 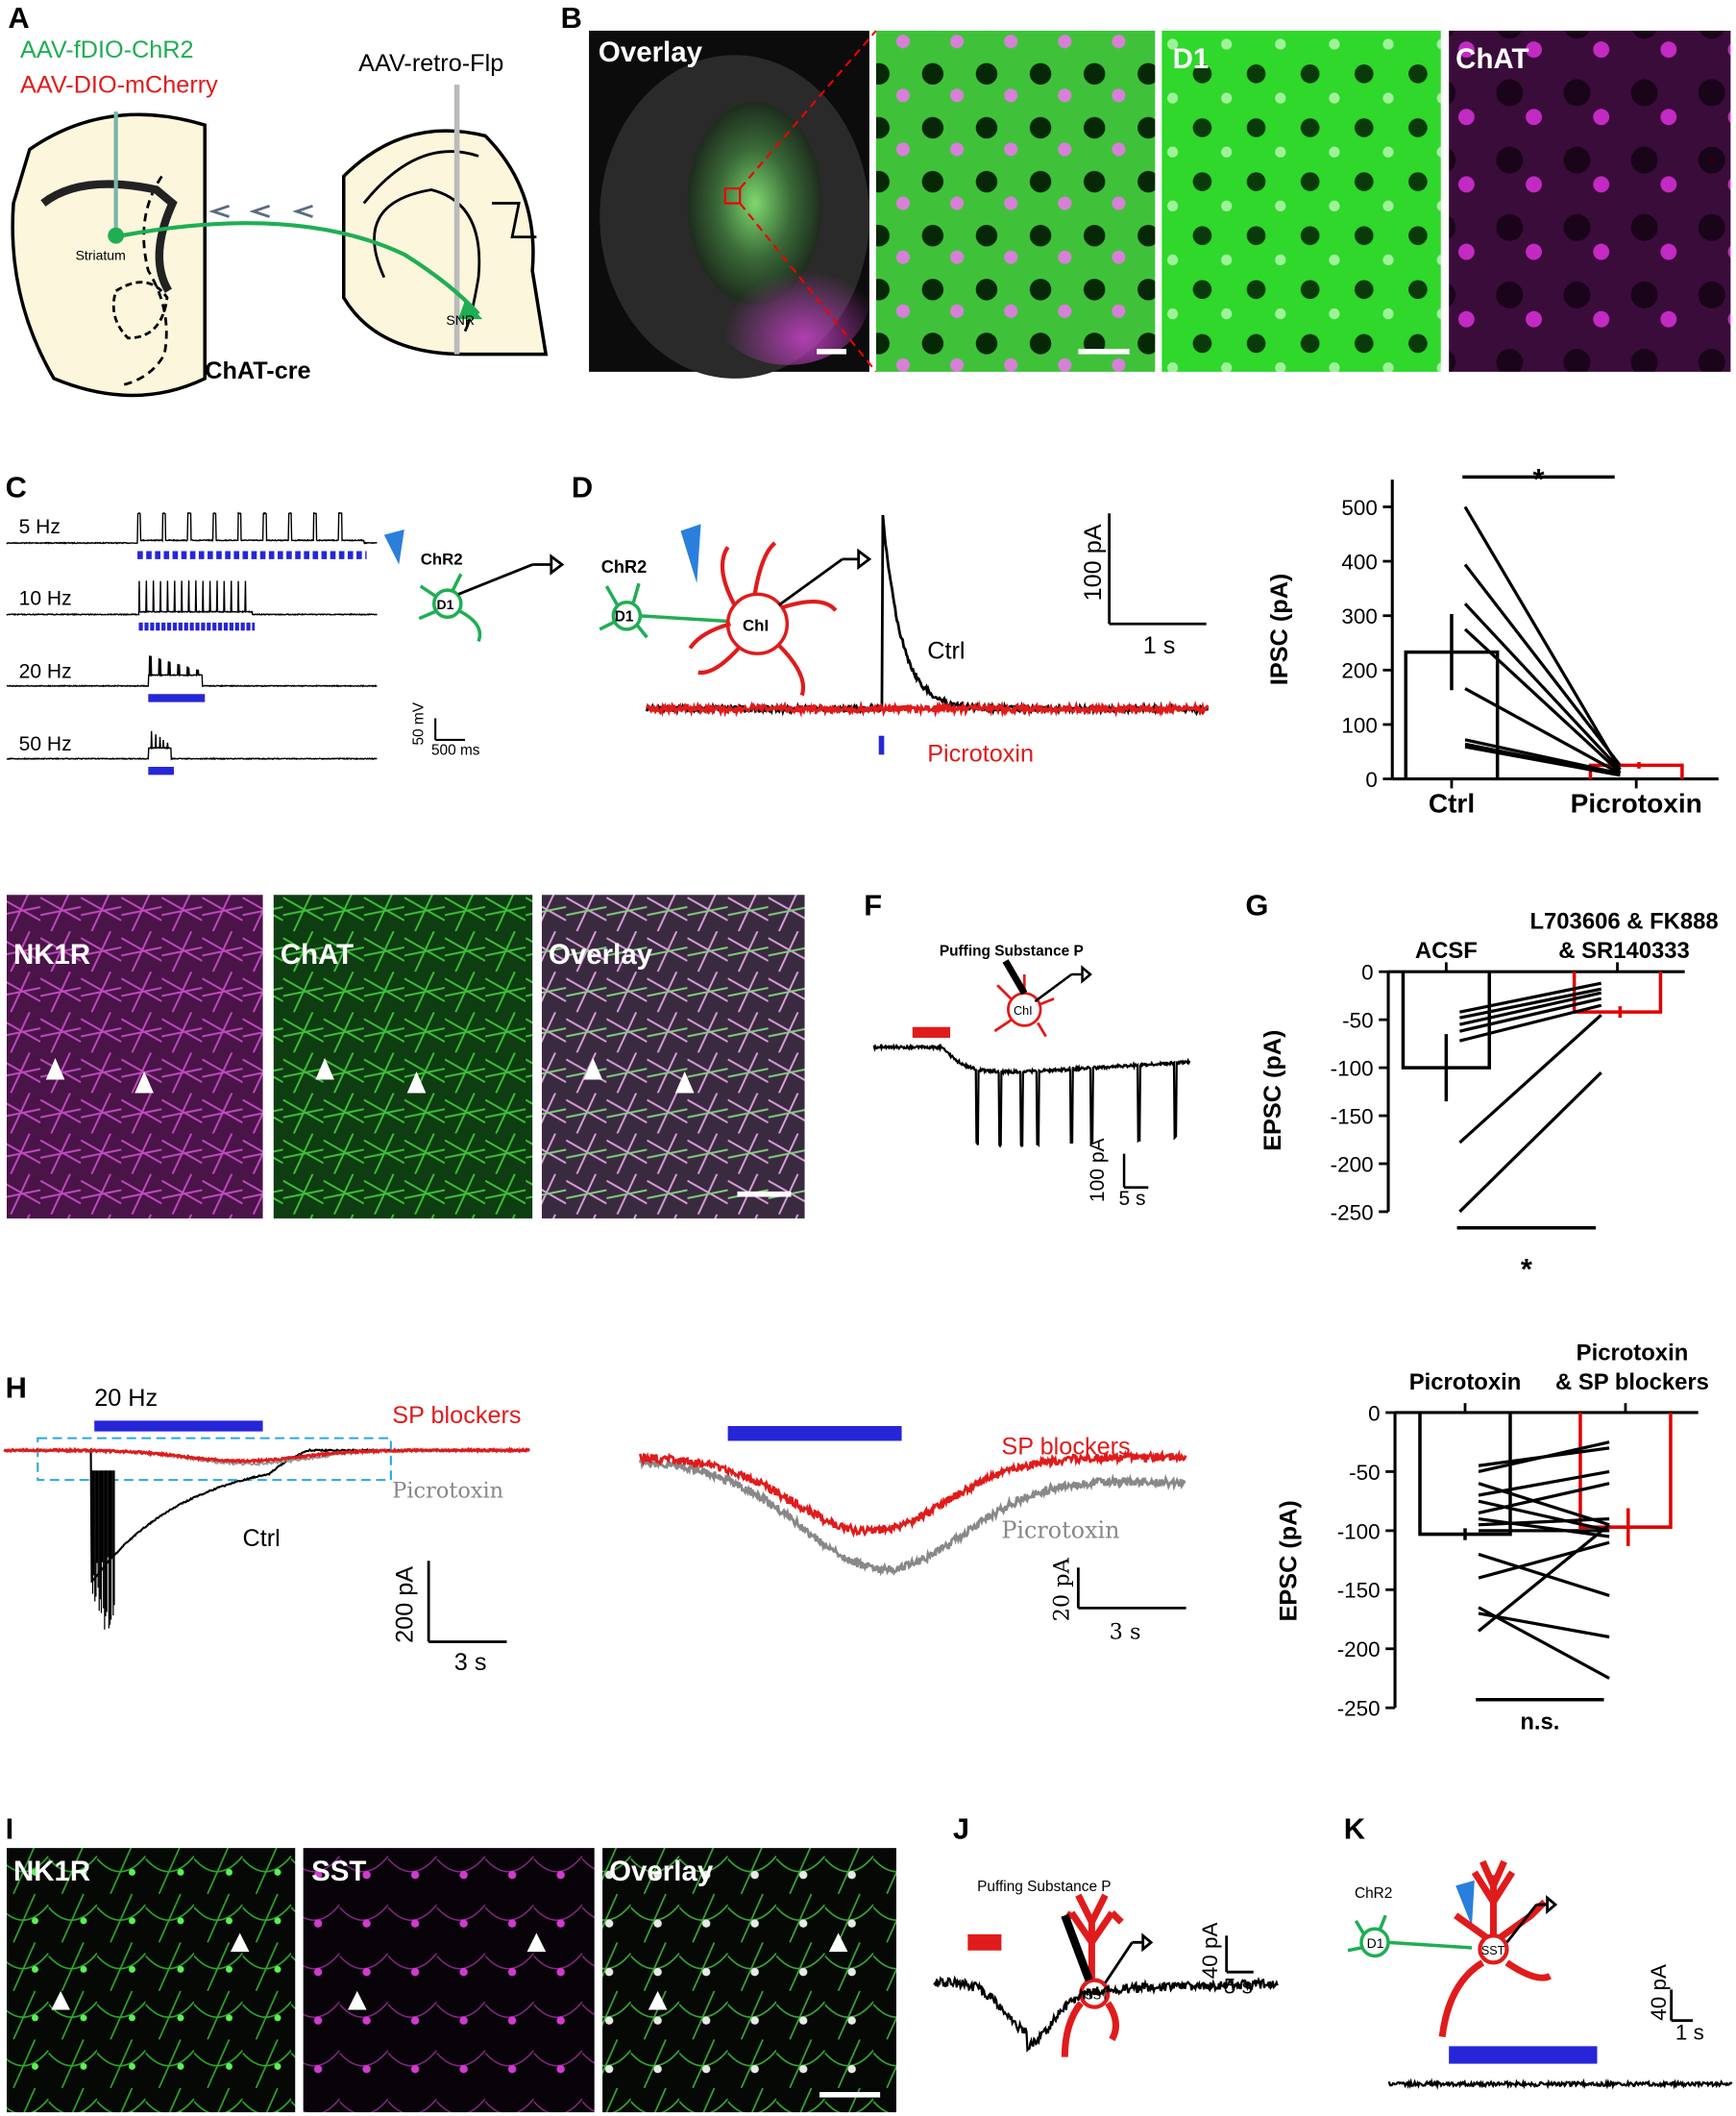 What do you see at coordinates (1623, 921) in the screenshot?
I see `x-tick-label: L703606 & FK888` at bounding box center [1623, 921].